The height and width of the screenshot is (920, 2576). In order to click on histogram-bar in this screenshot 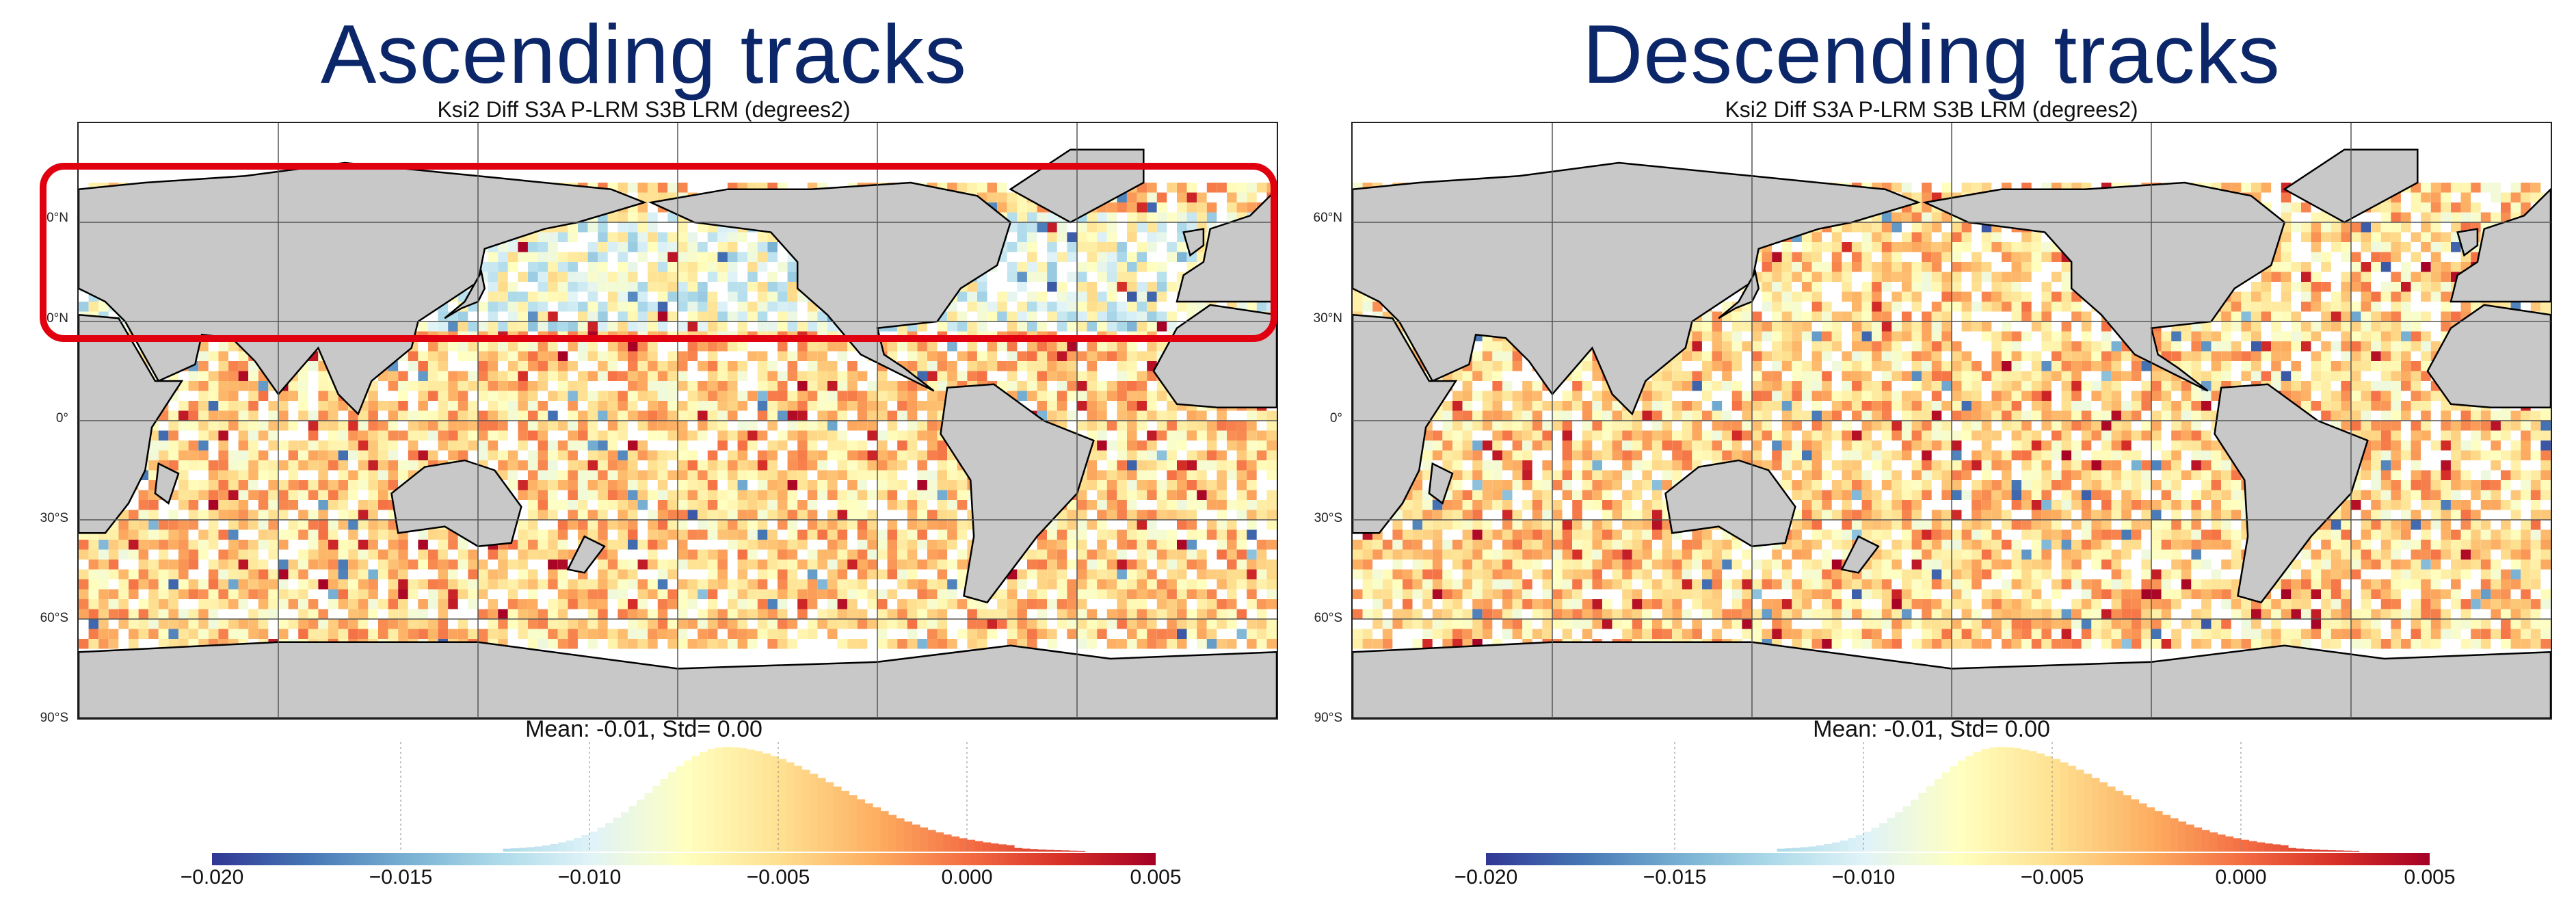, I will do `click(821, 815)`.